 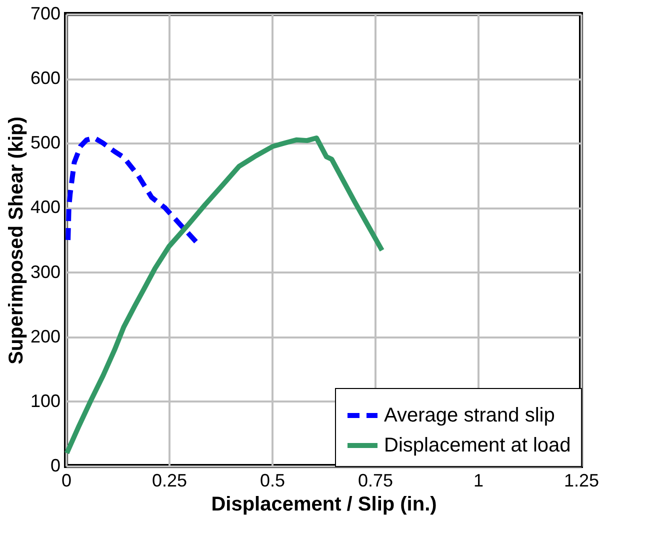 What do you see at coordinates (478, 480) in the screenshot?
I see `x-tick-label: 1` at bounding box center [478, 480].